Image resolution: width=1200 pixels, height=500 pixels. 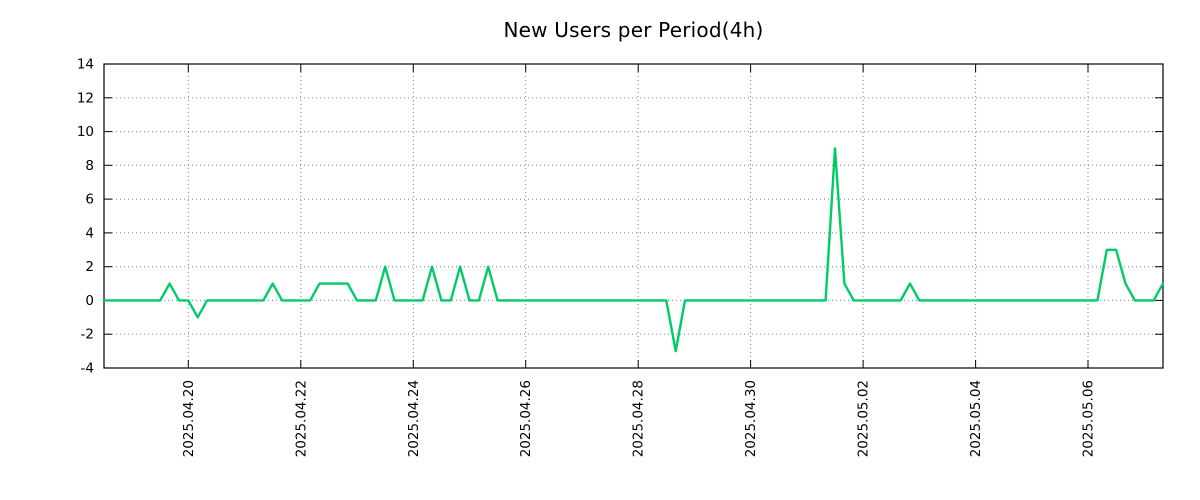 I want to click on x-tick-label: 2025.04.30, so click(x=751, y=418).